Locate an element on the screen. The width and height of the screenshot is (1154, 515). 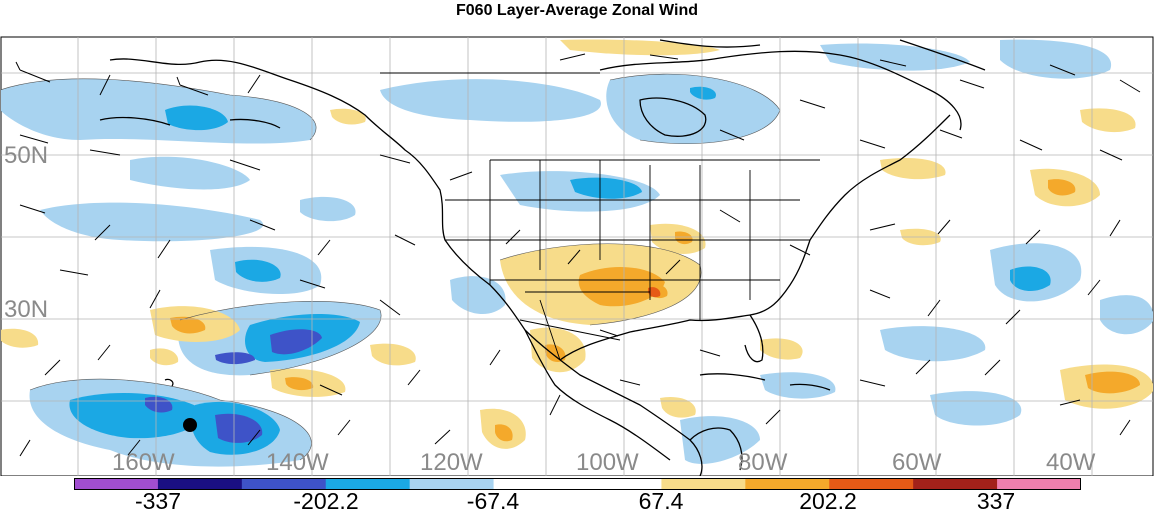
colorbar is located at coordinates (577, 484).